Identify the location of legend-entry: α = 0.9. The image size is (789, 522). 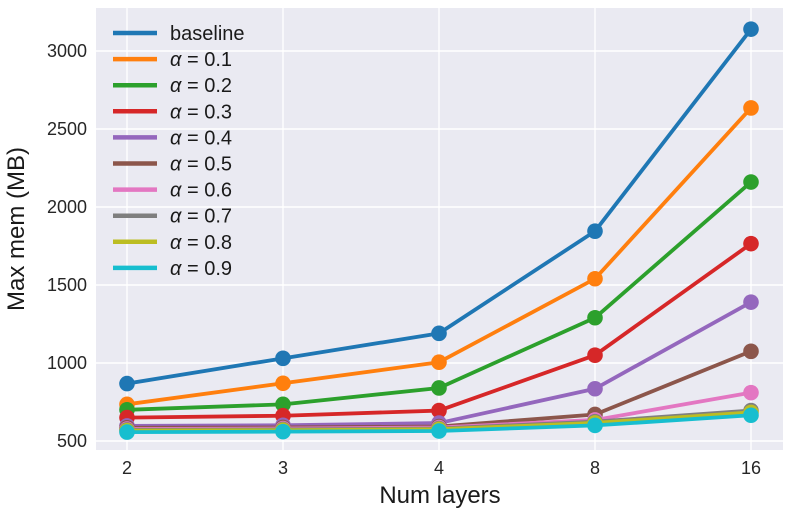
(172, 269).